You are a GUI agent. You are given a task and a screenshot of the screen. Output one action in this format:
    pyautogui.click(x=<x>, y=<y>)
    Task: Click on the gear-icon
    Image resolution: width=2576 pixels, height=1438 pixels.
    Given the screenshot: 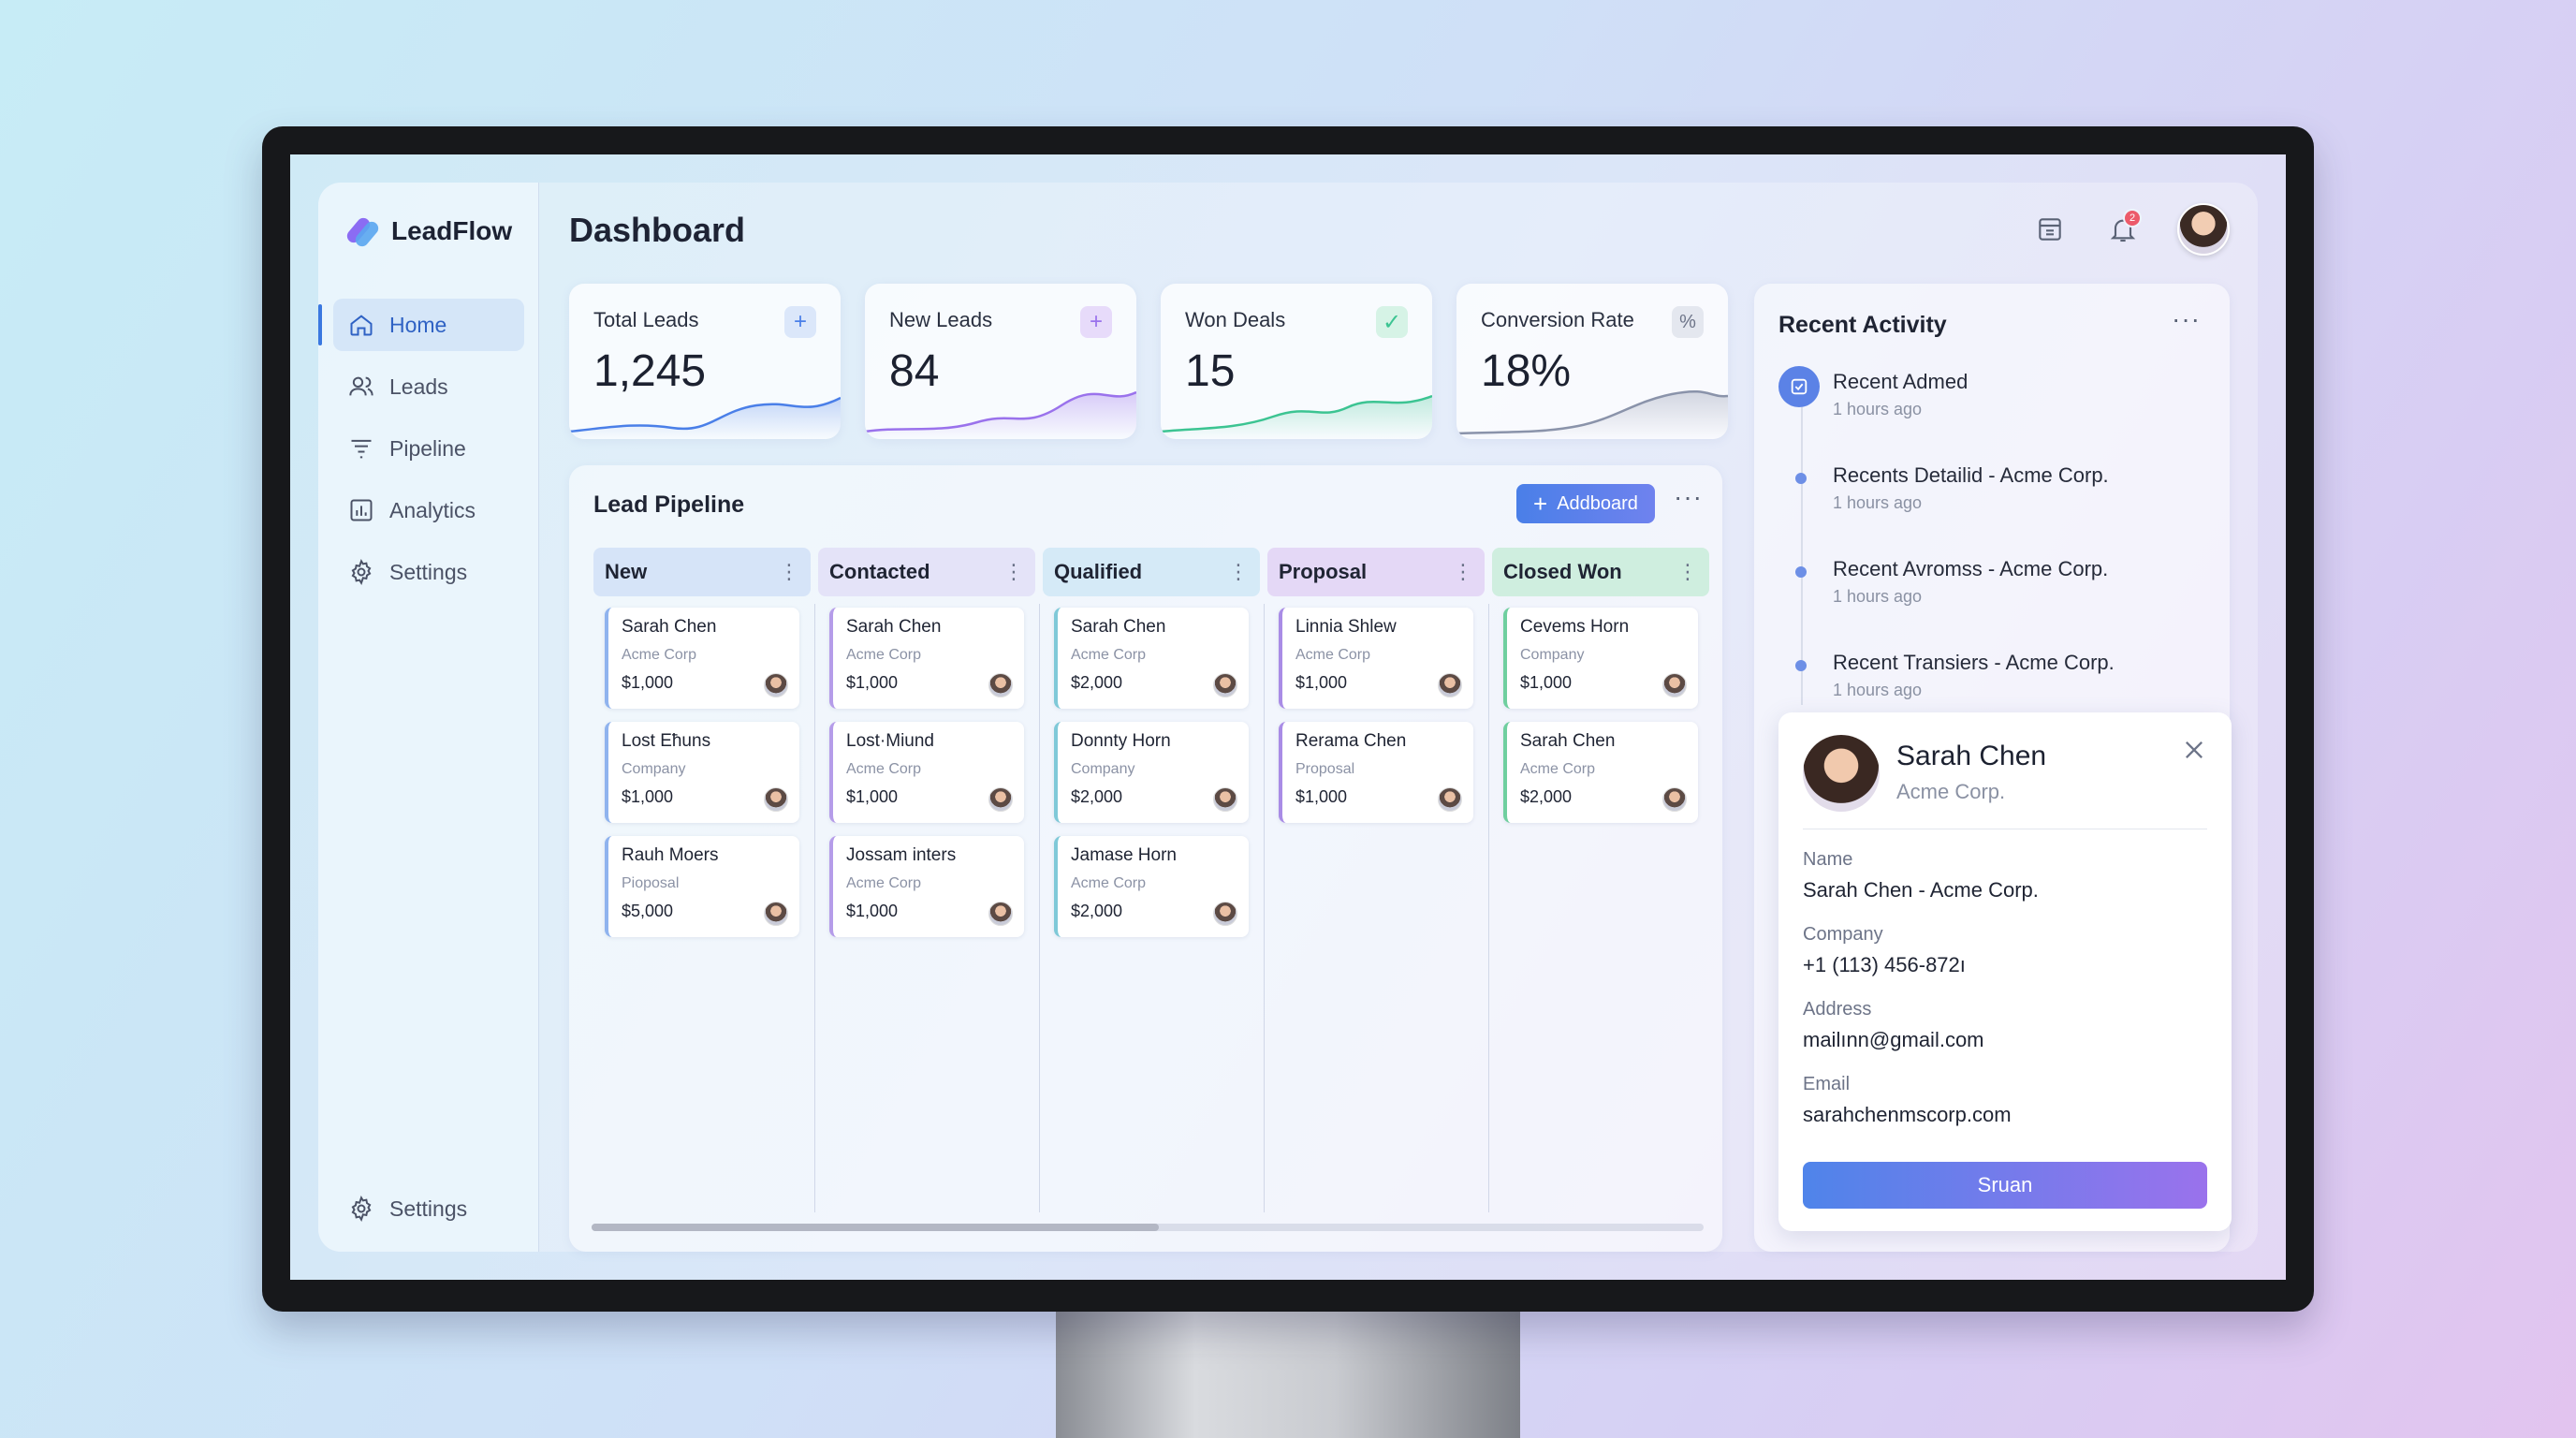 What is the action you would take?
    pyautogui.click(x=361, y=1209)
    